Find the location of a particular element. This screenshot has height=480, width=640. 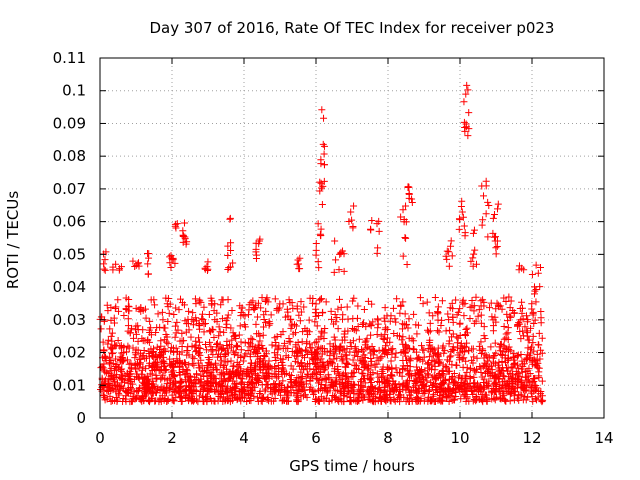

y-tick-label: 0.11 is located at coordinates (69, 58).